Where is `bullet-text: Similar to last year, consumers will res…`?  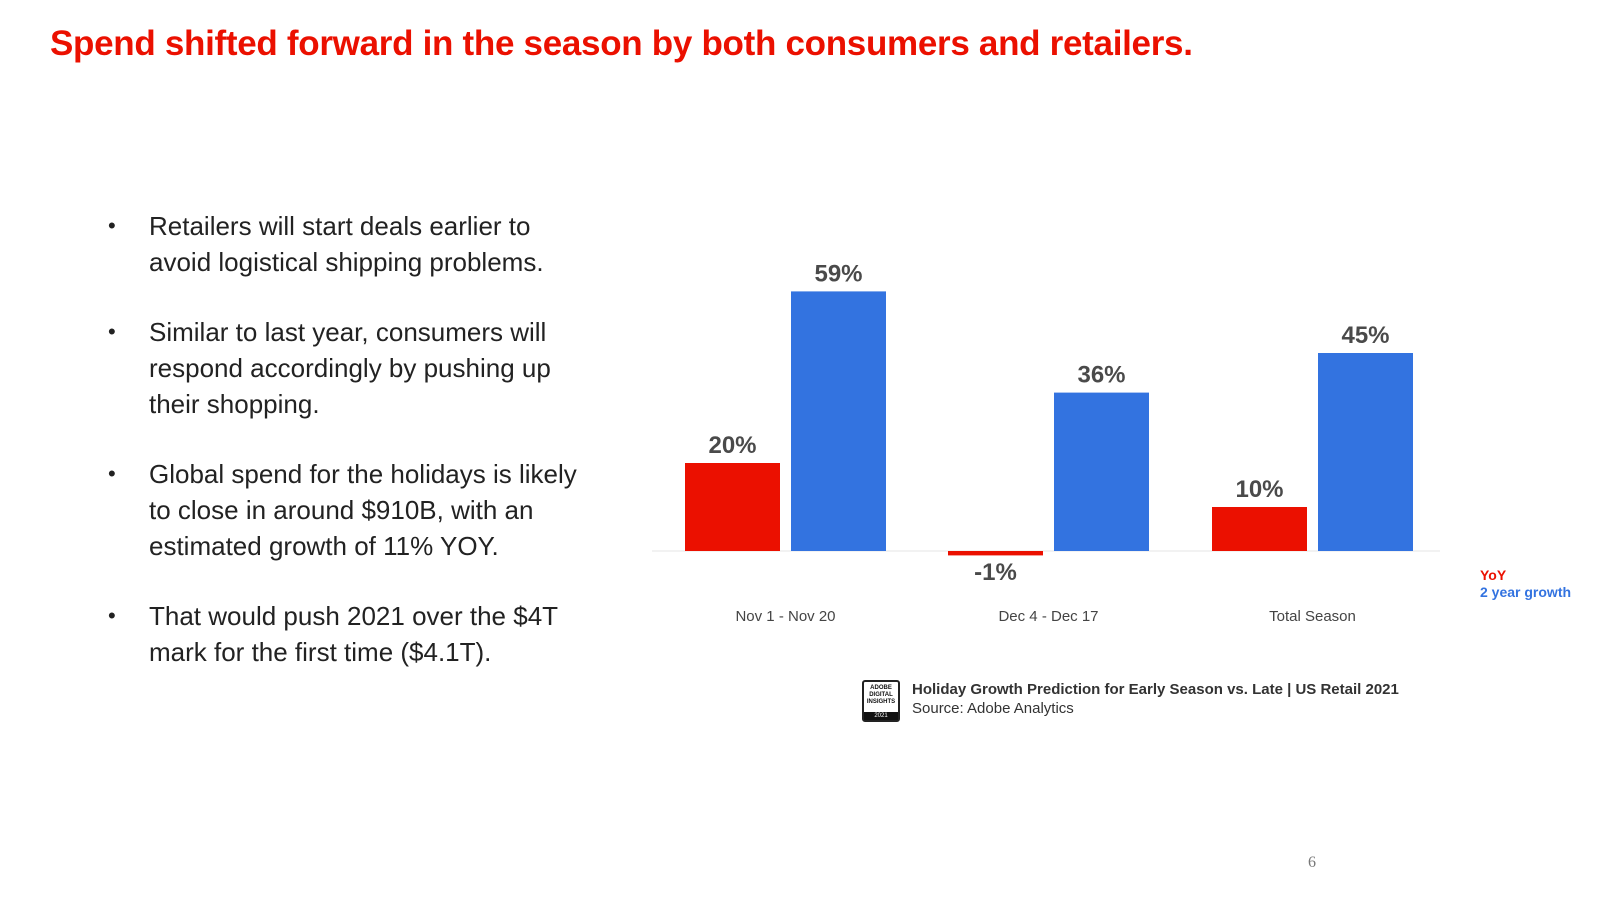 bullet-text: Similar to last year, consumers will res… is located at coordinates (350, 368).